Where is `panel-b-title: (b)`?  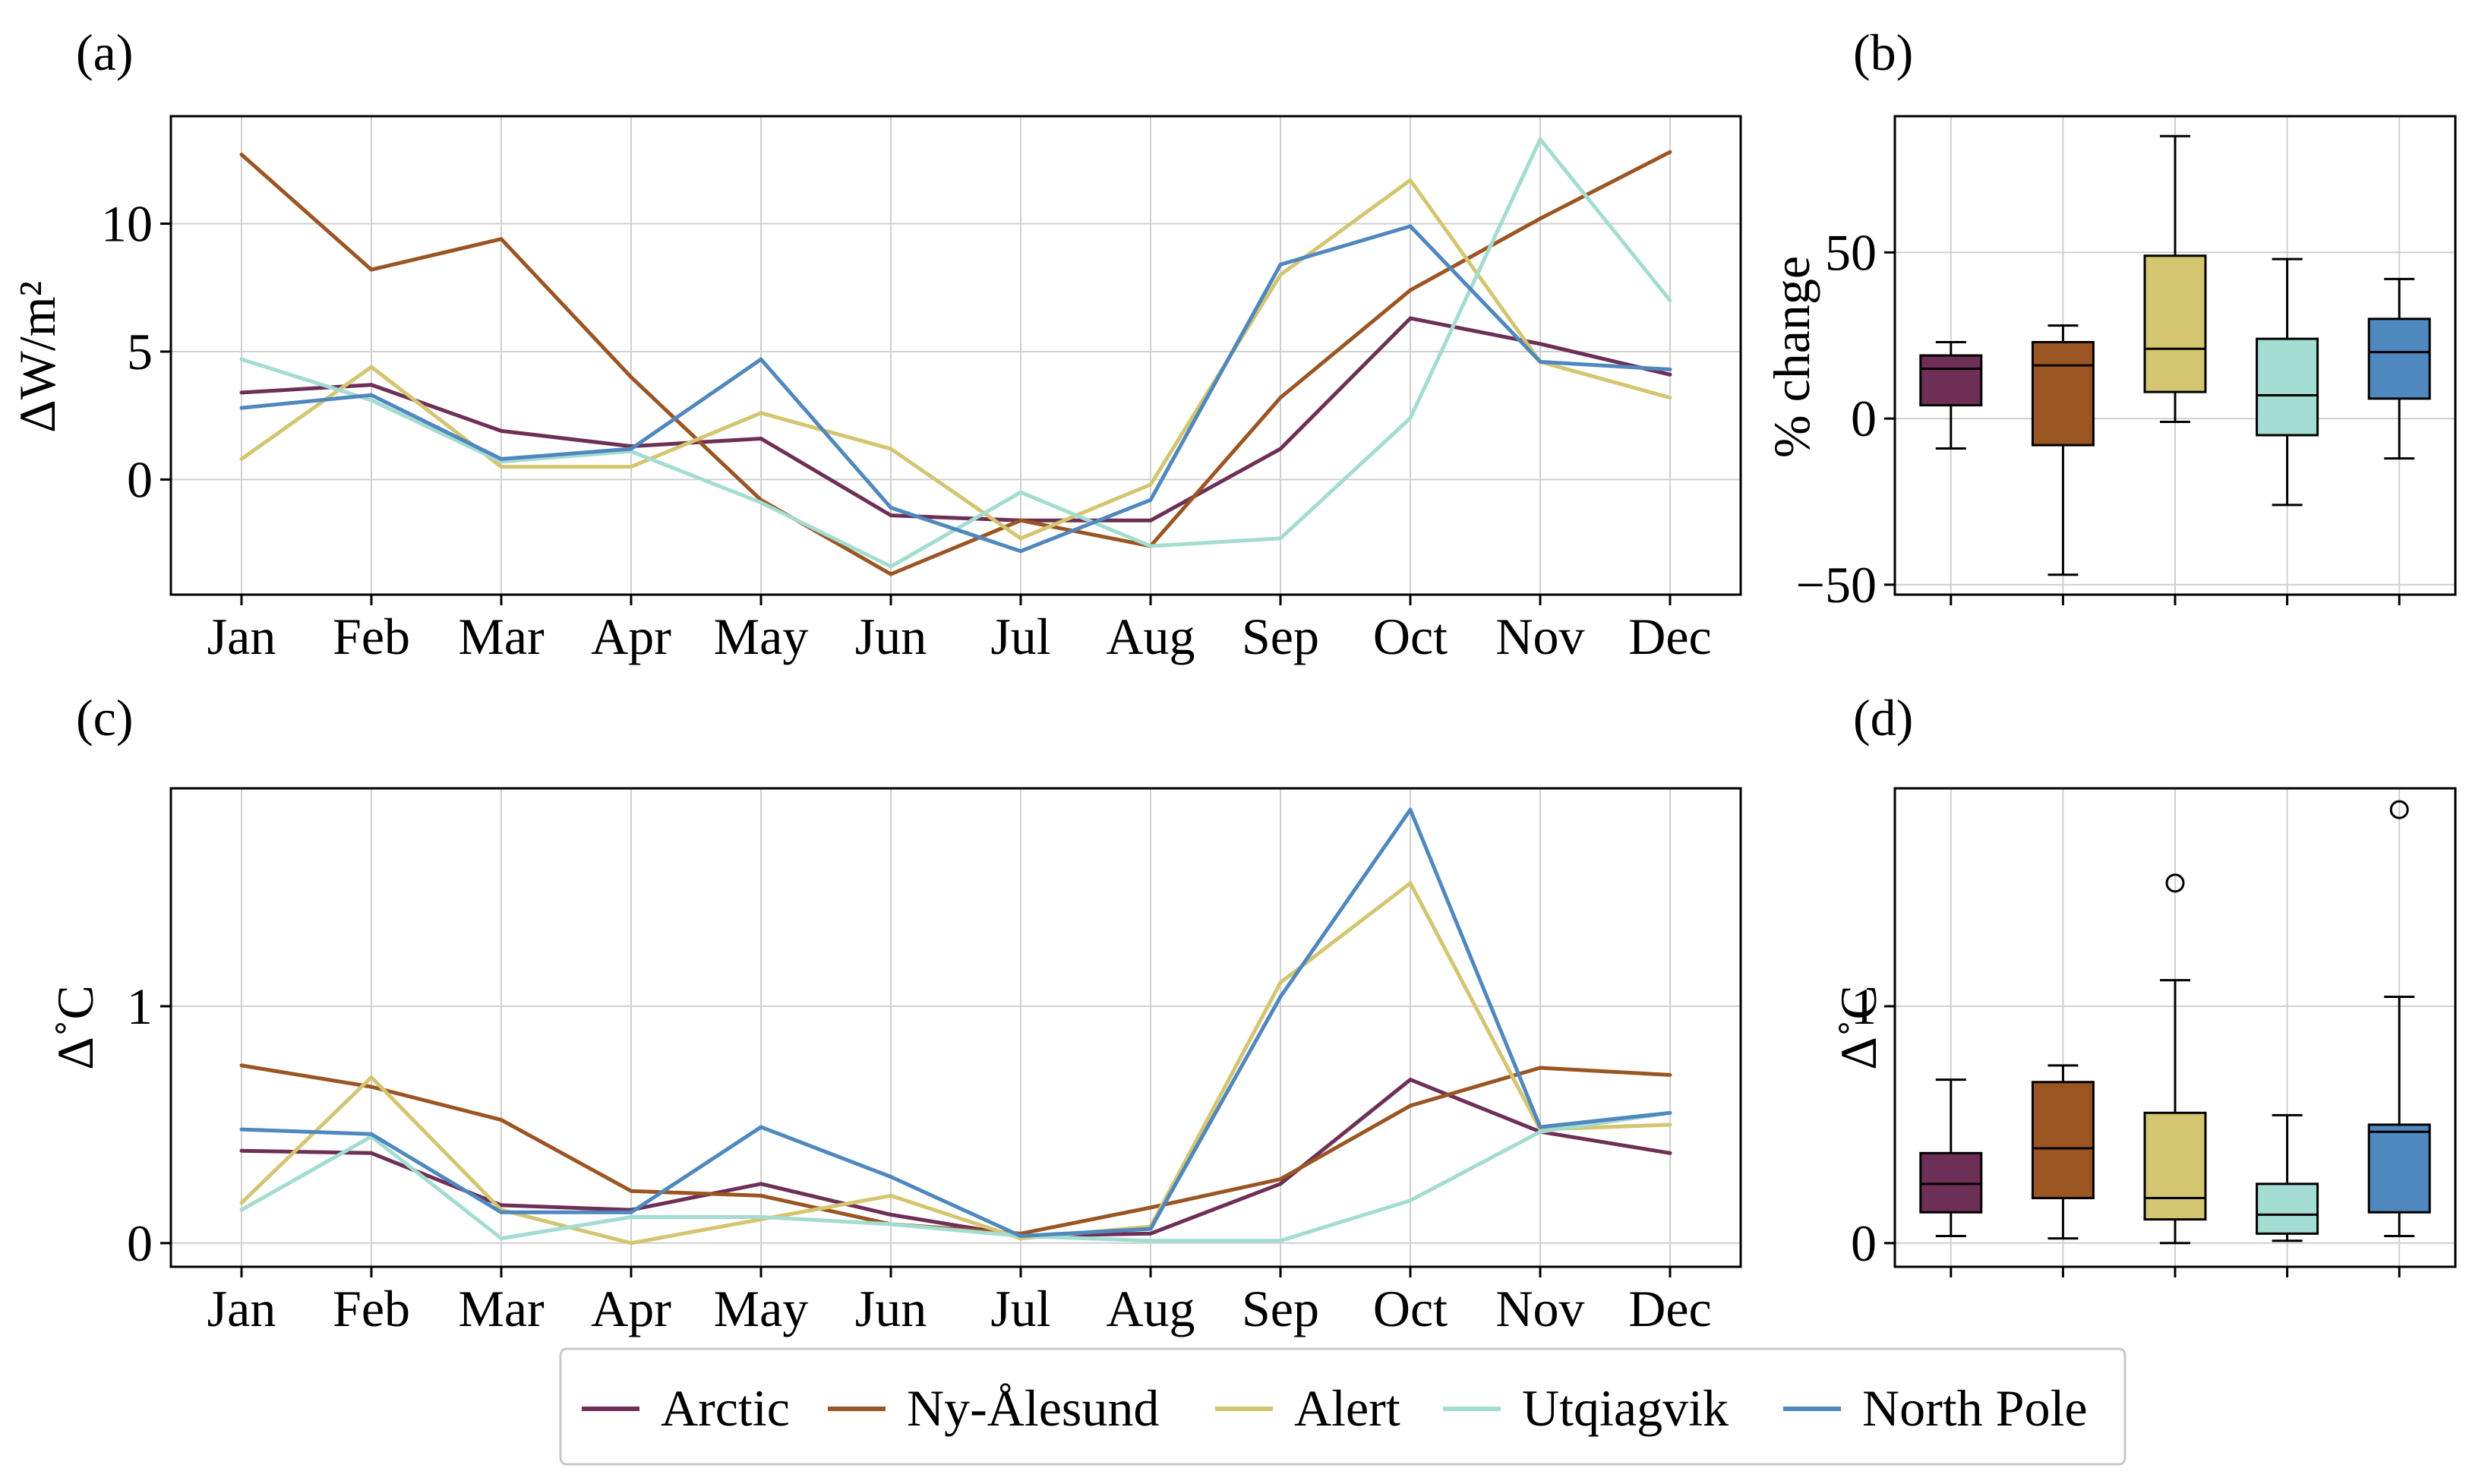 panel-b-title: (b) is located at coordinates (1883, 52).